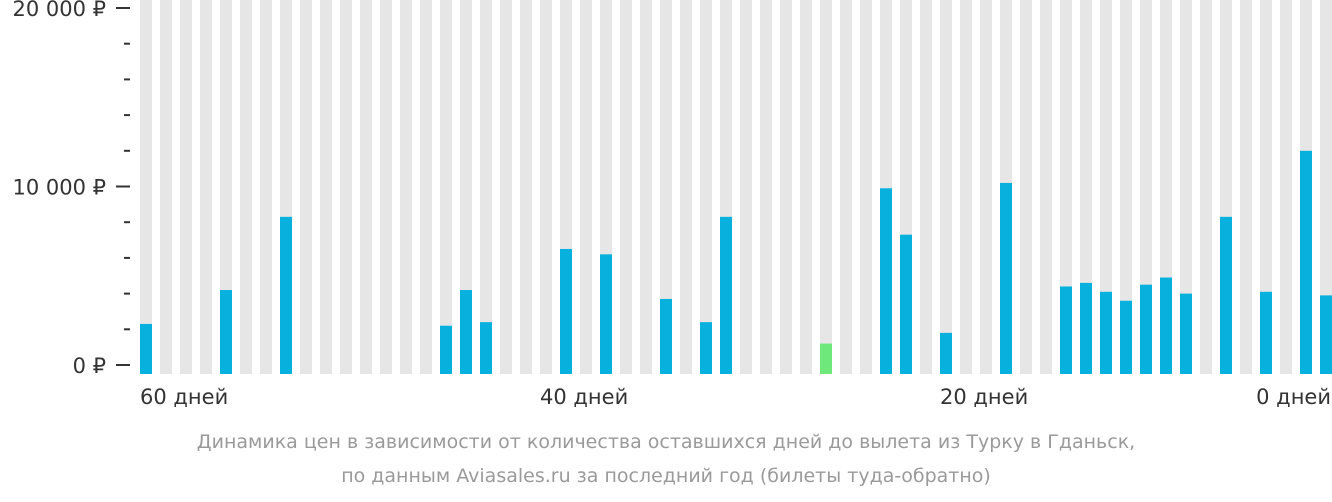 The image size is (1332, 502). Describe the element at coordinates (984, 397) in the screenshot. I see `x-tick-label: 20 дней` at that location.